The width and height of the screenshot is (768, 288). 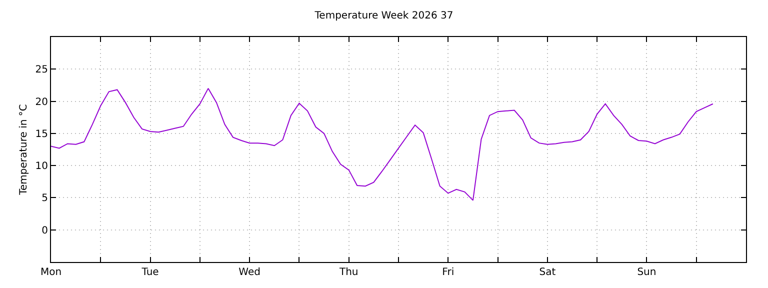 I want to click on y-tick-label: 5, so click(x=45, y=198).